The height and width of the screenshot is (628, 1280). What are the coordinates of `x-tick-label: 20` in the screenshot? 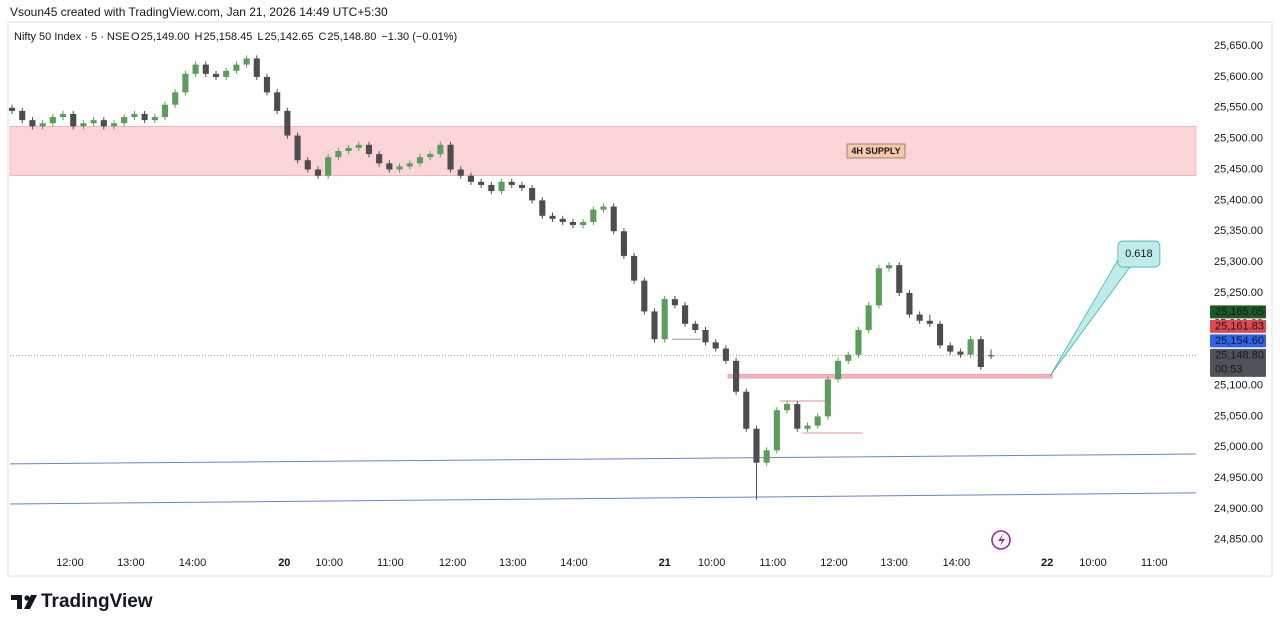 It's located at (284, 563).